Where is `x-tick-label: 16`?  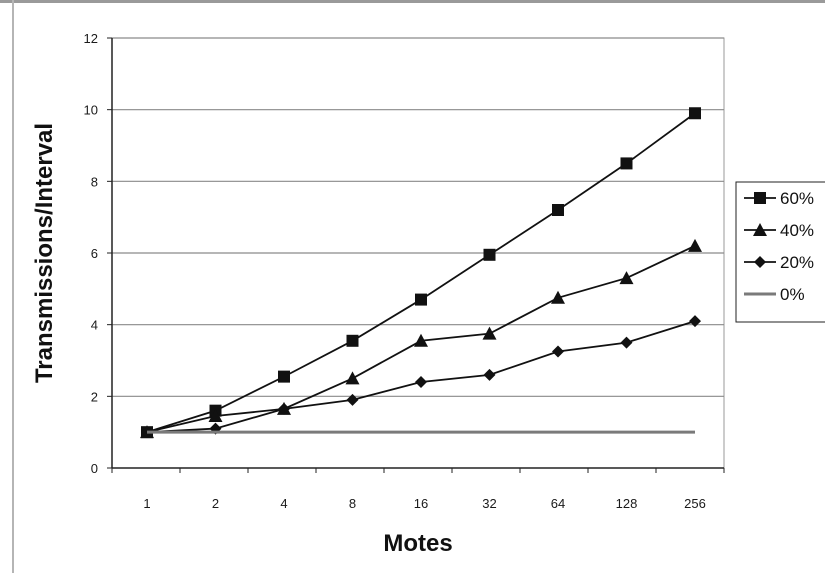
x-tick-label: 16 is located at coordinates (421, 503).